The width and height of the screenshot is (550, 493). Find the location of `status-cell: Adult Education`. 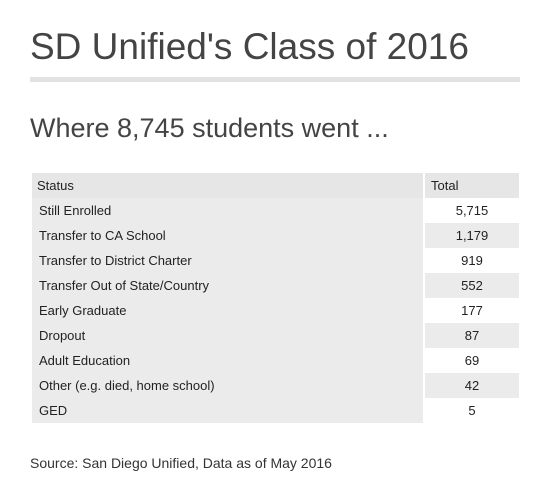

status-cell: Adult Education is located at coordinates (228, 360).